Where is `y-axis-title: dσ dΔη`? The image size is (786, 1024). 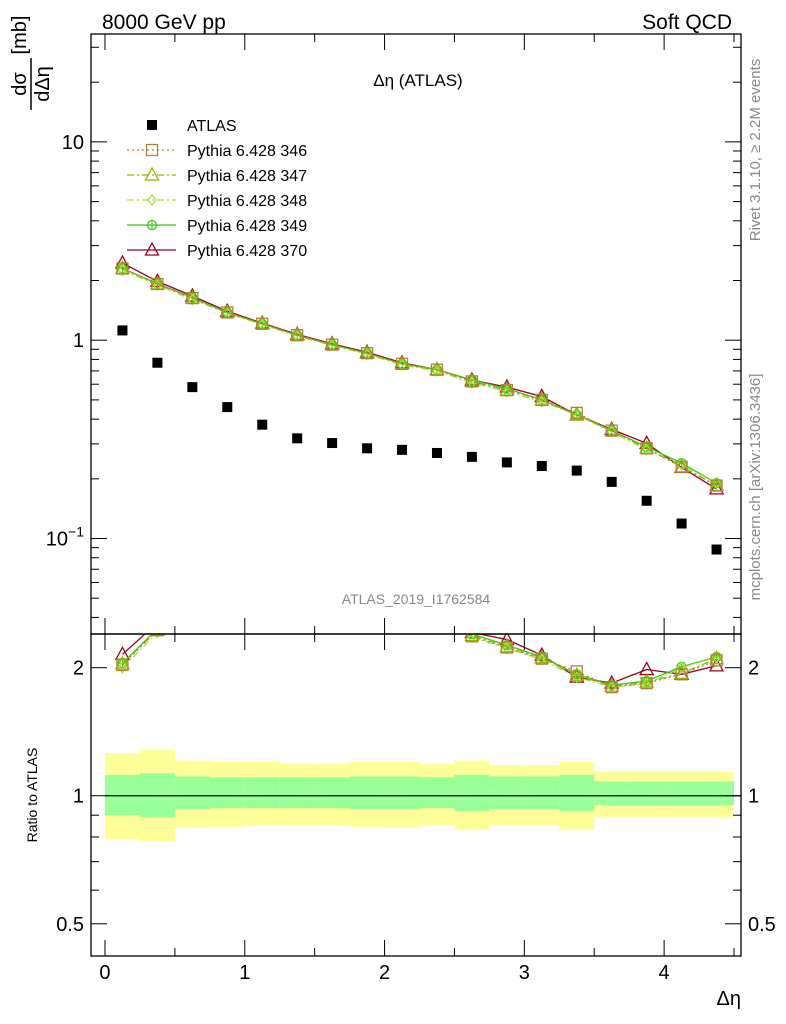 y-axis-title: dσ dΔη is located at coordinates (31, 84).